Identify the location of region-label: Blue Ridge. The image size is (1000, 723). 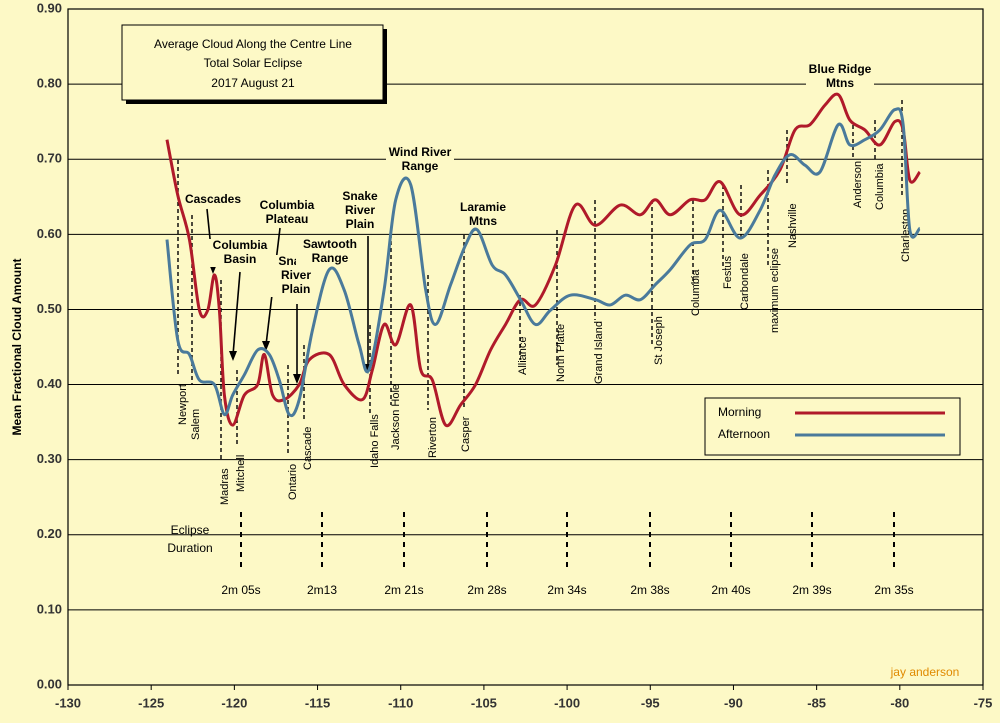
(840, 69).